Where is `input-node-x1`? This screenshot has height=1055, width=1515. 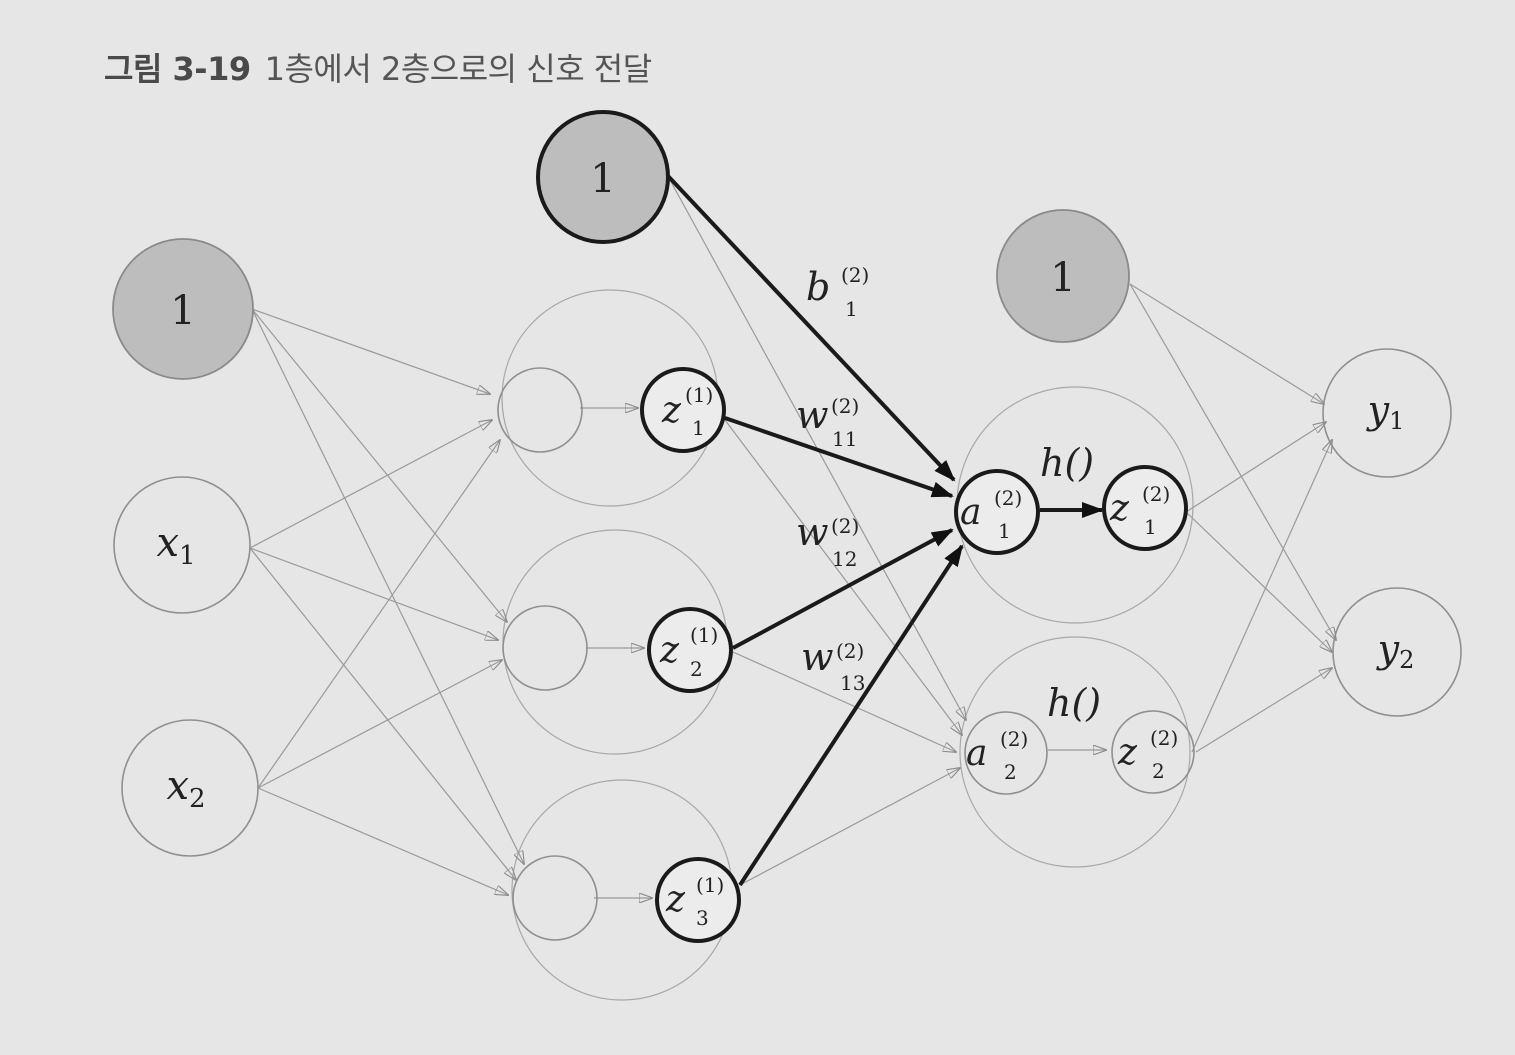 input-node-x1 is located at coordinates (182, 545).